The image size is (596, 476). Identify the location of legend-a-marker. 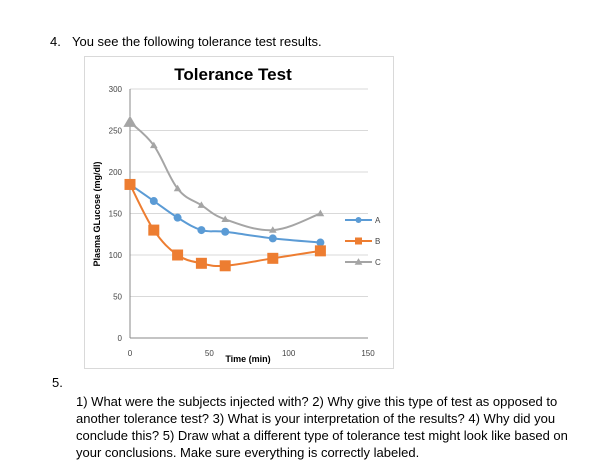
(358, 220).